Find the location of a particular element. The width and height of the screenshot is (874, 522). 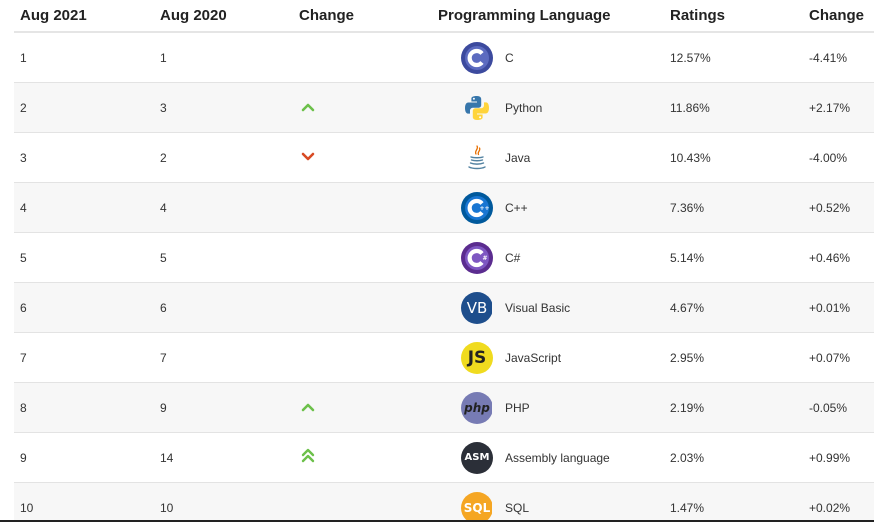

rating-value: 1.47% is located at coordinates (733, 502).